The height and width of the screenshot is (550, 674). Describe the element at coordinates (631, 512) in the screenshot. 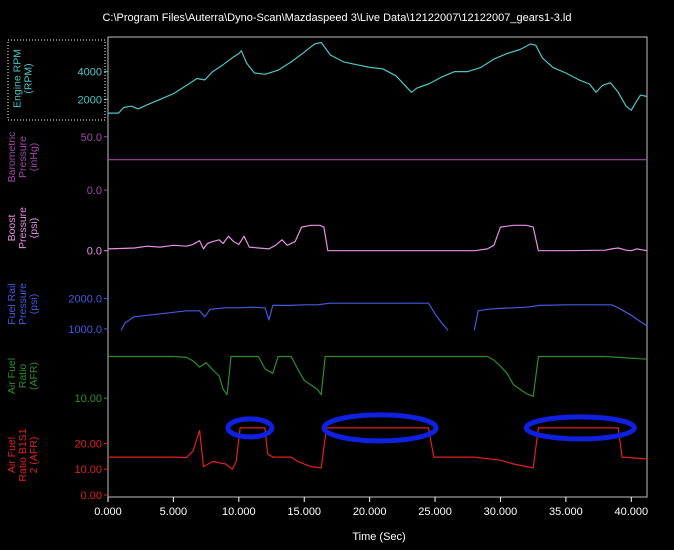

I see `x-tick-label: 40.000` at that location.